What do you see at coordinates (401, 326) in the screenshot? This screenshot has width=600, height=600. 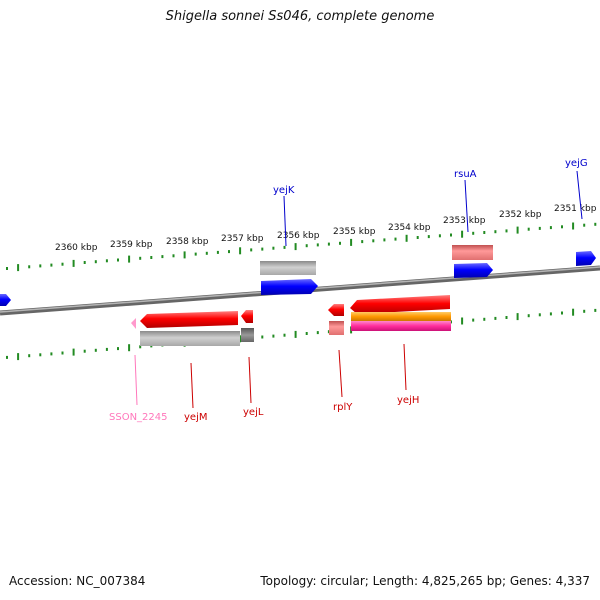 I see `feature-block-magenta` at bounding box center [401, 326].